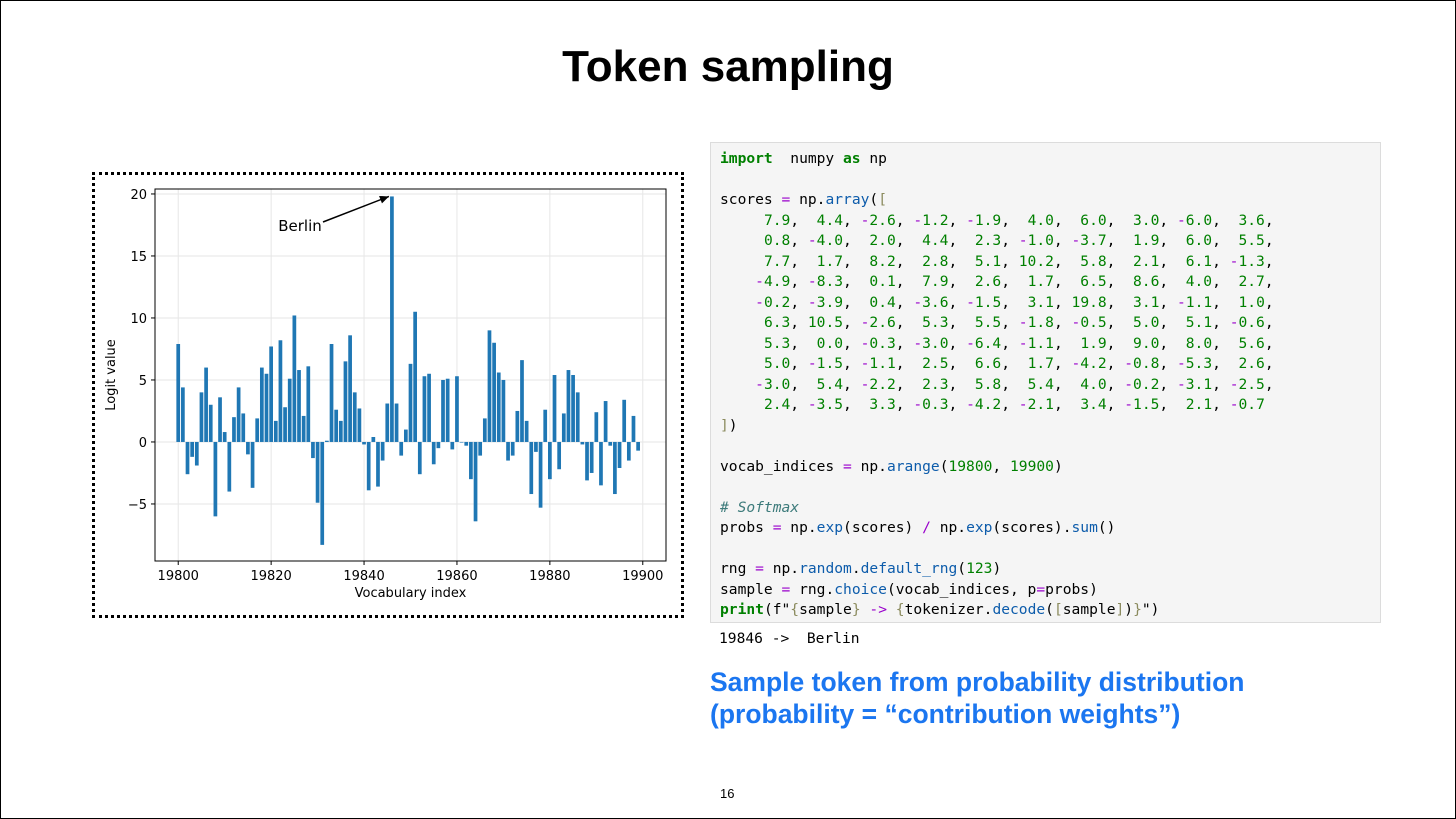  What do you see at coordinates (642, 576) in the screenshot?
I see `x-tick-label: 19900` at bounding box center [642, 576].